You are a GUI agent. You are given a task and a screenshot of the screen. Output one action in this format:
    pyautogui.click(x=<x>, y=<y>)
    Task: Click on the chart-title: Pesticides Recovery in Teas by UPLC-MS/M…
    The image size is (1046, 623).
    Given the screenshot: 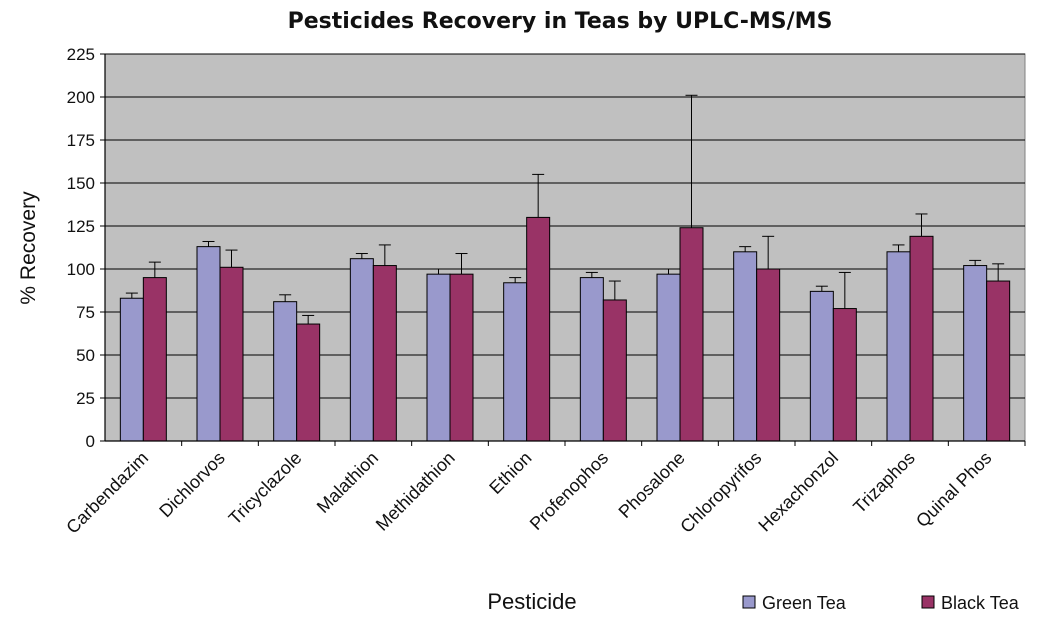 What is the action you would take?
    pyautogui.click(x=560, y=21)
    